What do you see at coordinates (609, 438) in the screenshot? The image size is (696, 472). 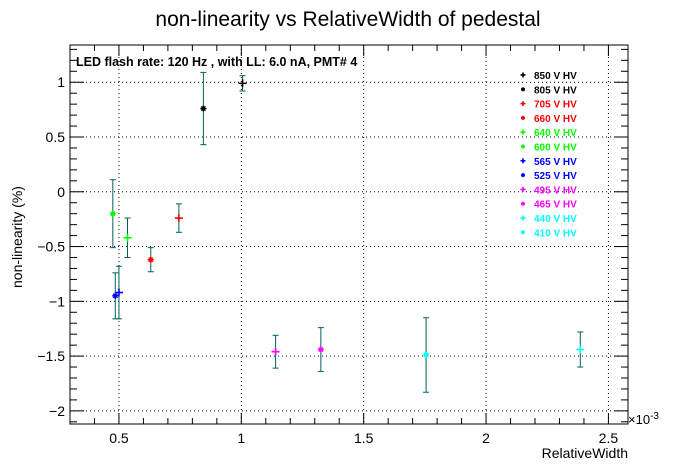 I see `x-tick-label: 2.5` at bounding box center [609, 438].